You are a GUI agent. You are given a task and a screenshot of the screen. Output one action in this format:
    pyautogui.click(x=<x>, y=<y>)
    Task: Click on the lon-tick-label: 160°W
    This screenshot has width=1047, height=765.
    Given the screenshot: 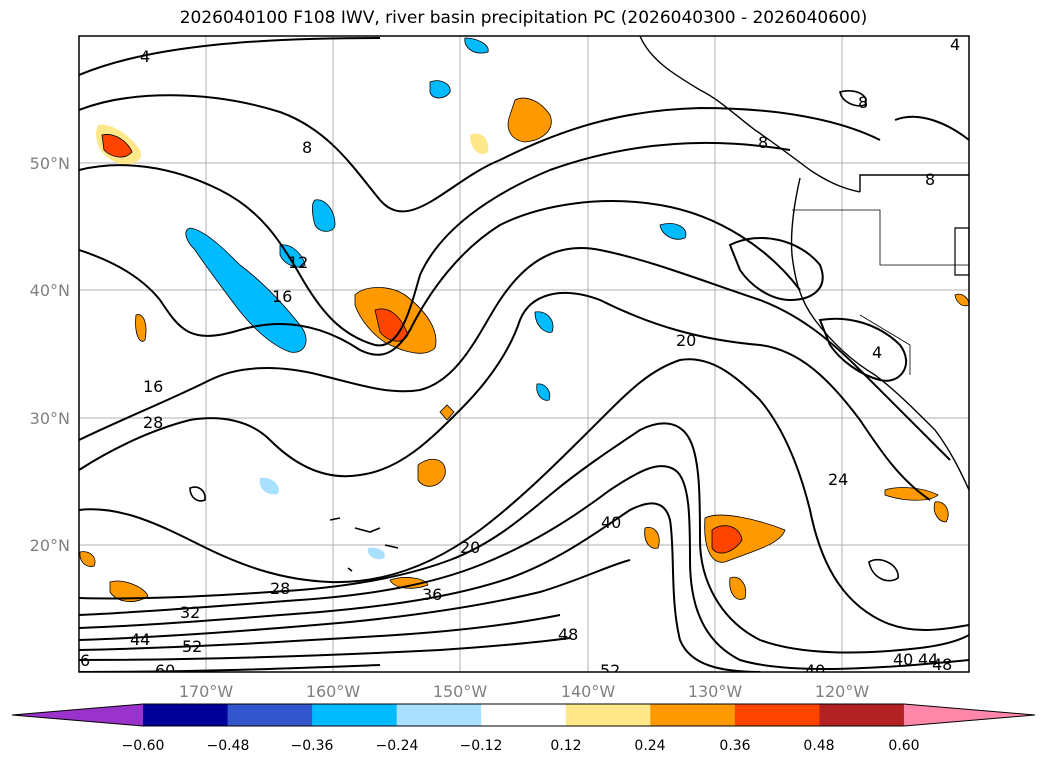 What is the action you would take?
    pyautogui.click(x=333, y=691)
    